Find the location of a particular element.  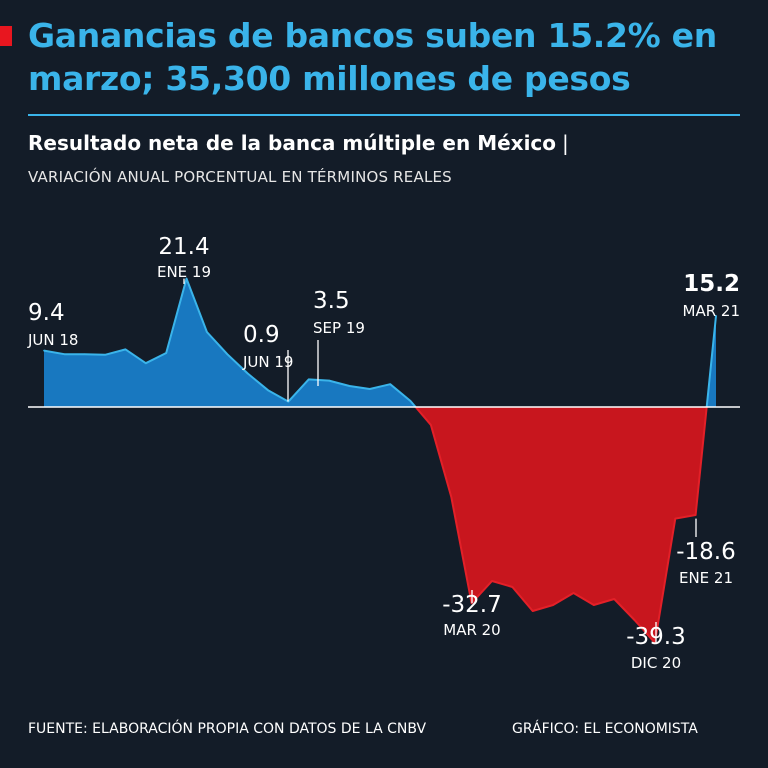

annotation-date-jun-18: JUN 18 is located at coordinates (52, 340).